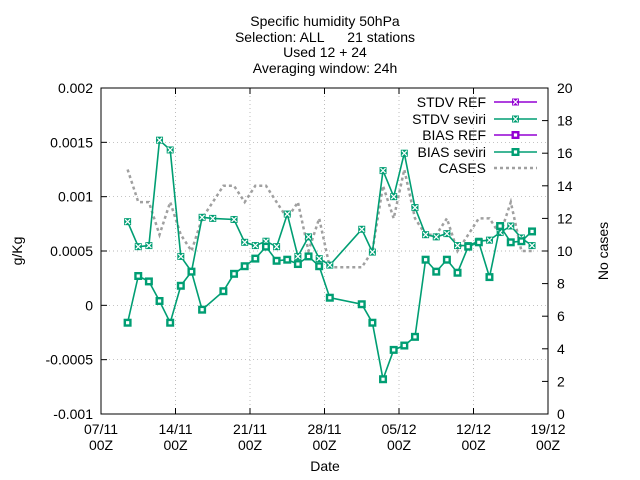  What do you see at coordinates (70, 360) in the screenshot?
I see `y-tick-label: -0.0005` at bounding box center [70, 360].